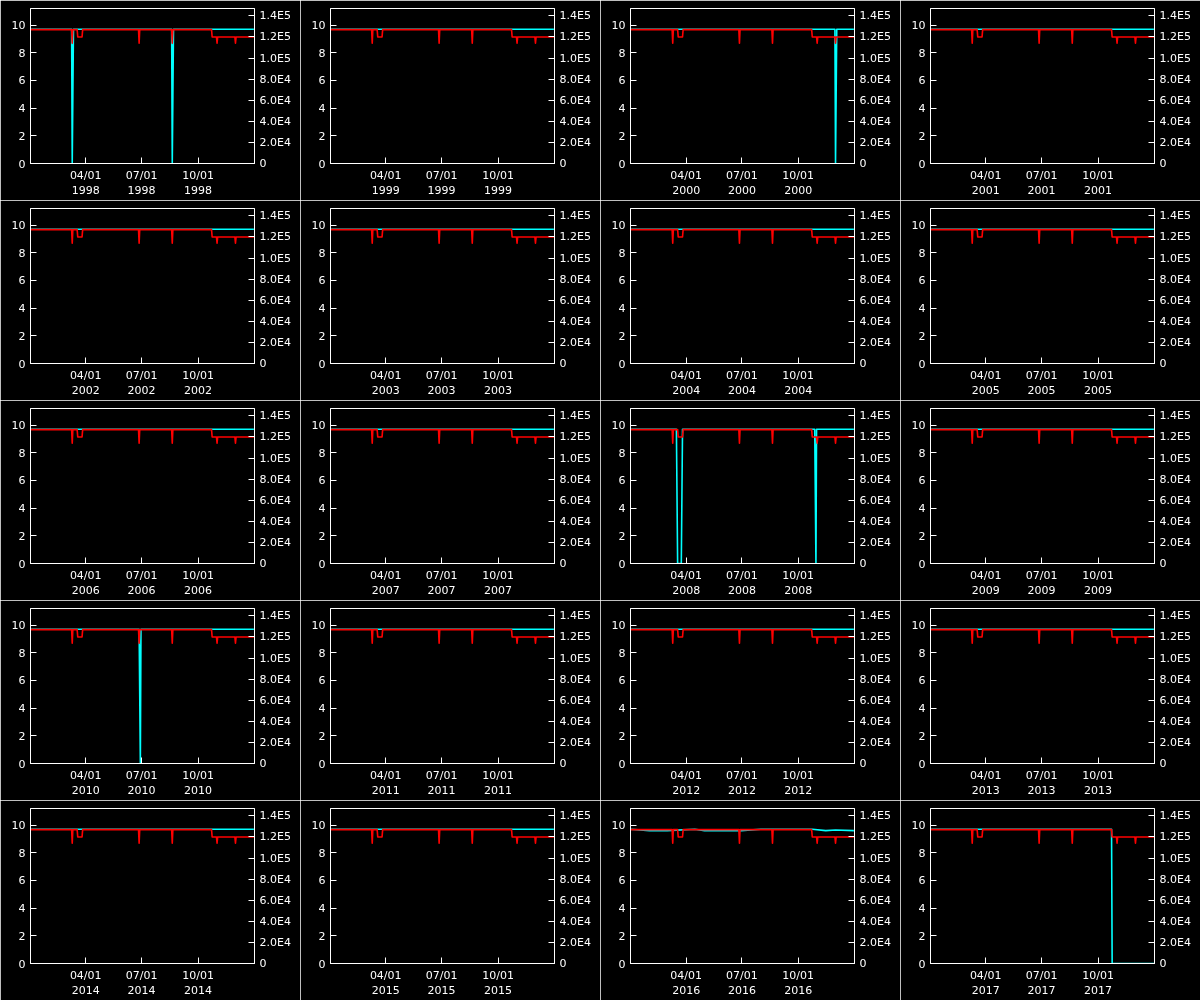 Image resolution: width=1200 pixels, height=1000 pixels. I want to click on x-tick-label: 10/01 2004, so click(798, 383).